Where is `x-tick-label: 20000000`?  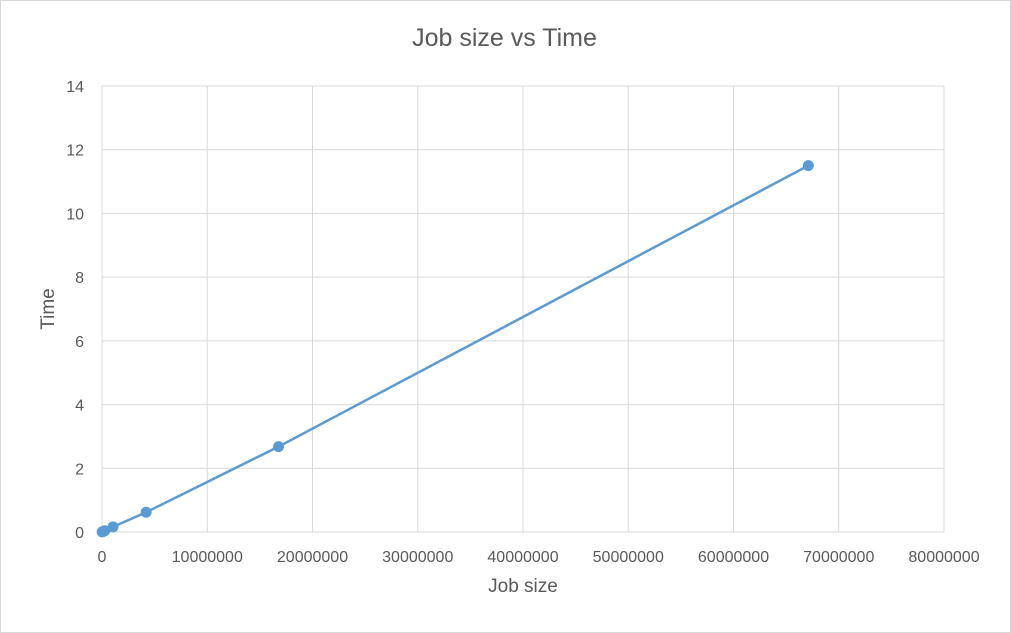 x-tick-label: 20000000 is located at coordinates (312, 557).